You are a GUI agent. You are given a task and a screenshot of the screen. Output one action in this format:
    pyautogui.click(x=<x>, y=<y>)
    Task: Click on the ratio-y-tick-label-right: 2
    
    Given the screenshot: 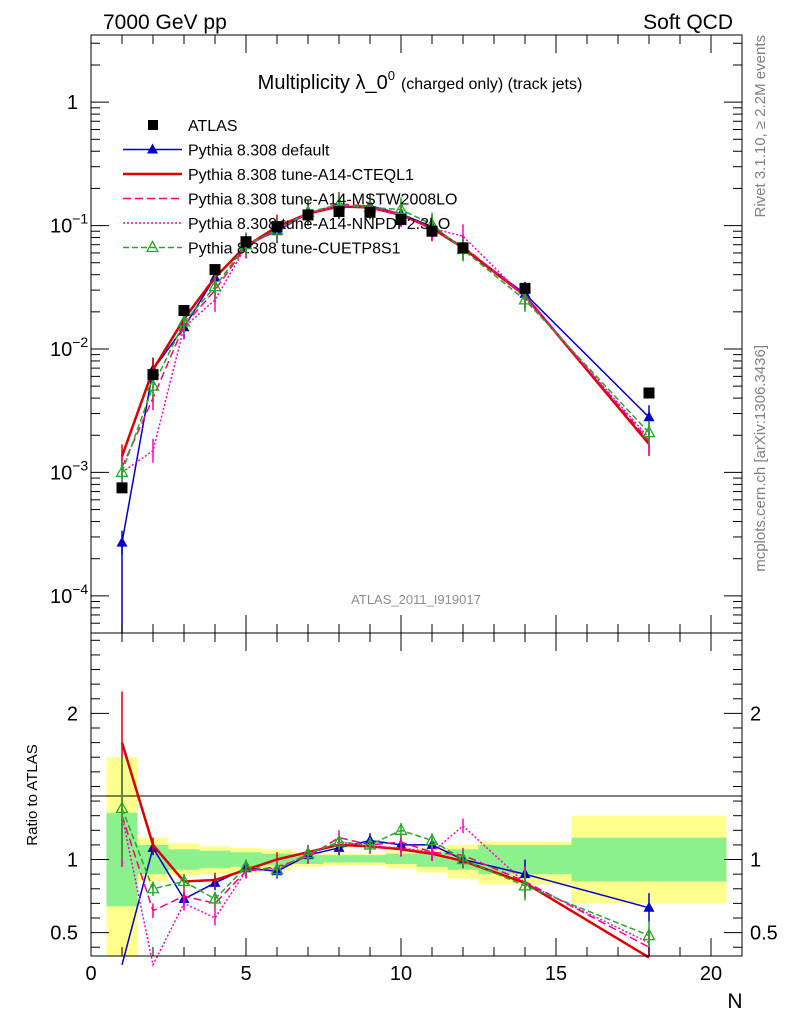 What is the action you would take?
    pyautogui.click(x=755, y=714)
    